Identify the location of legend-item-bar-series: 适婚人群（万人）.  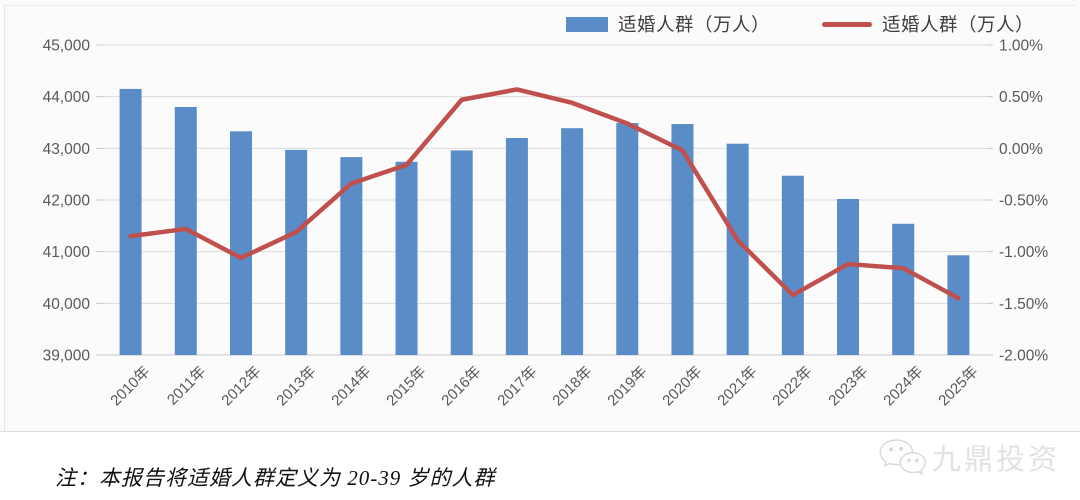
(668, 24).